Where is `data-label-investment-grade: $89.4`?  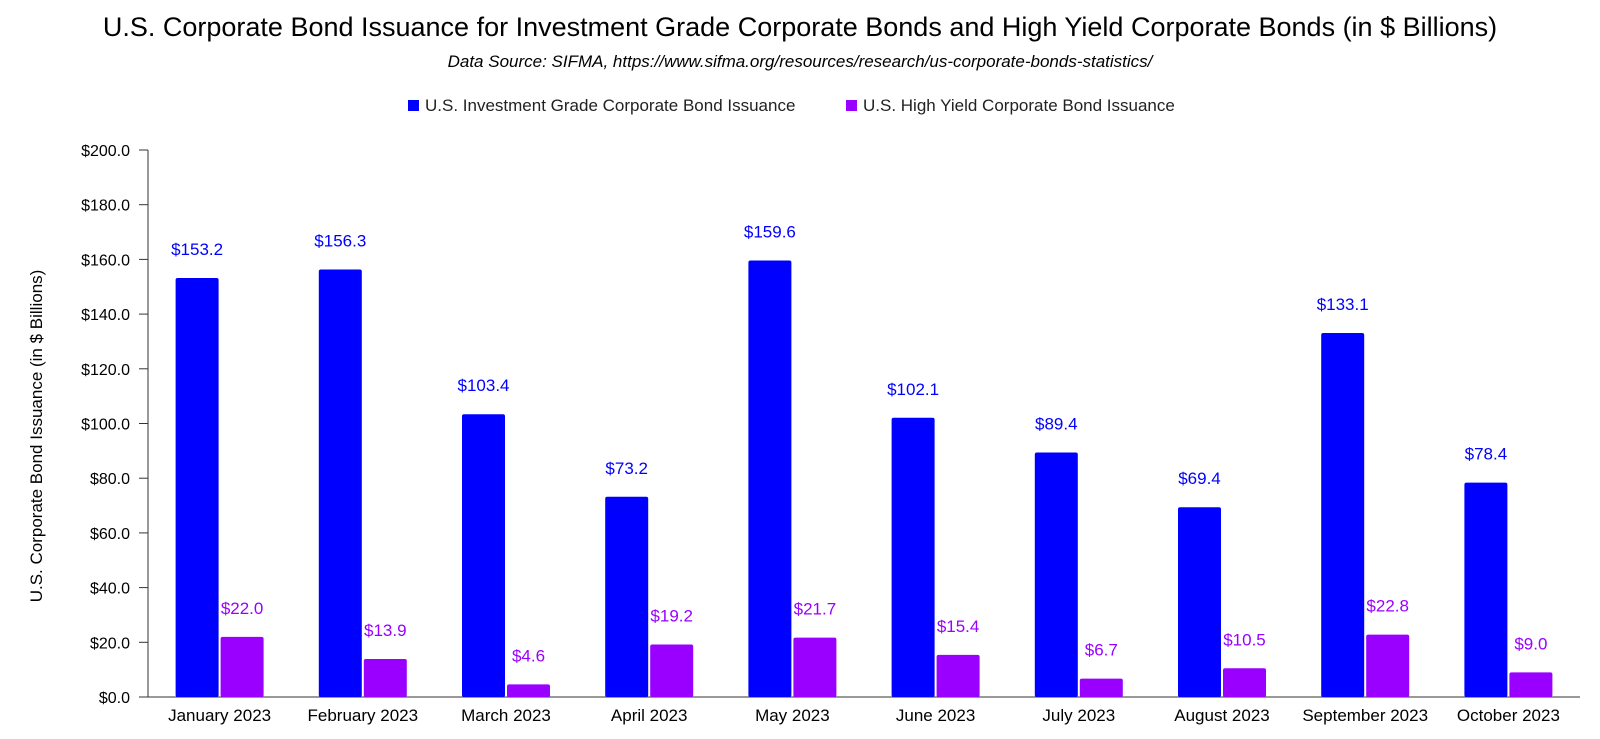
data-label-investment-grade: $89.4 is located at coordinates (1056, 423).